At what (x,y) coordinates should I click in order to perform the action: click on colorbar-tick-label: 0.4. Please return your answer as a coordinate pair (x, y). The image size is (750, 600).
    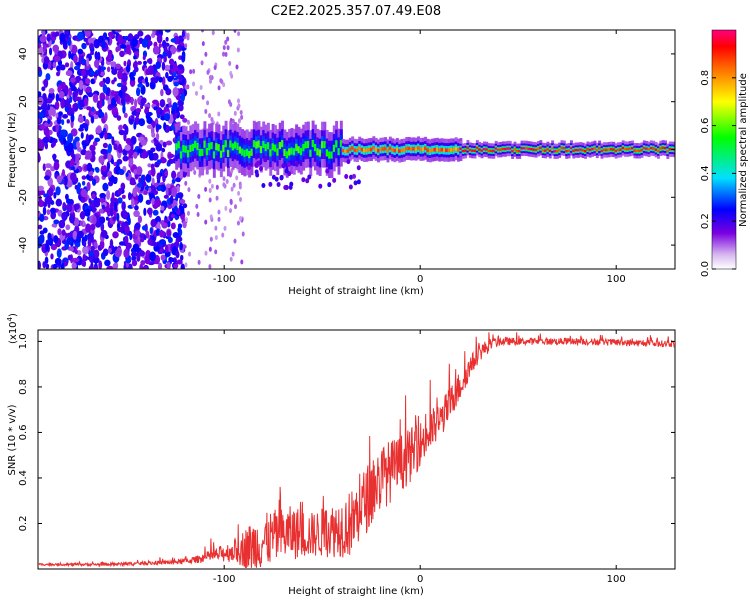
    Looking at the image, I should click on (705, 173).